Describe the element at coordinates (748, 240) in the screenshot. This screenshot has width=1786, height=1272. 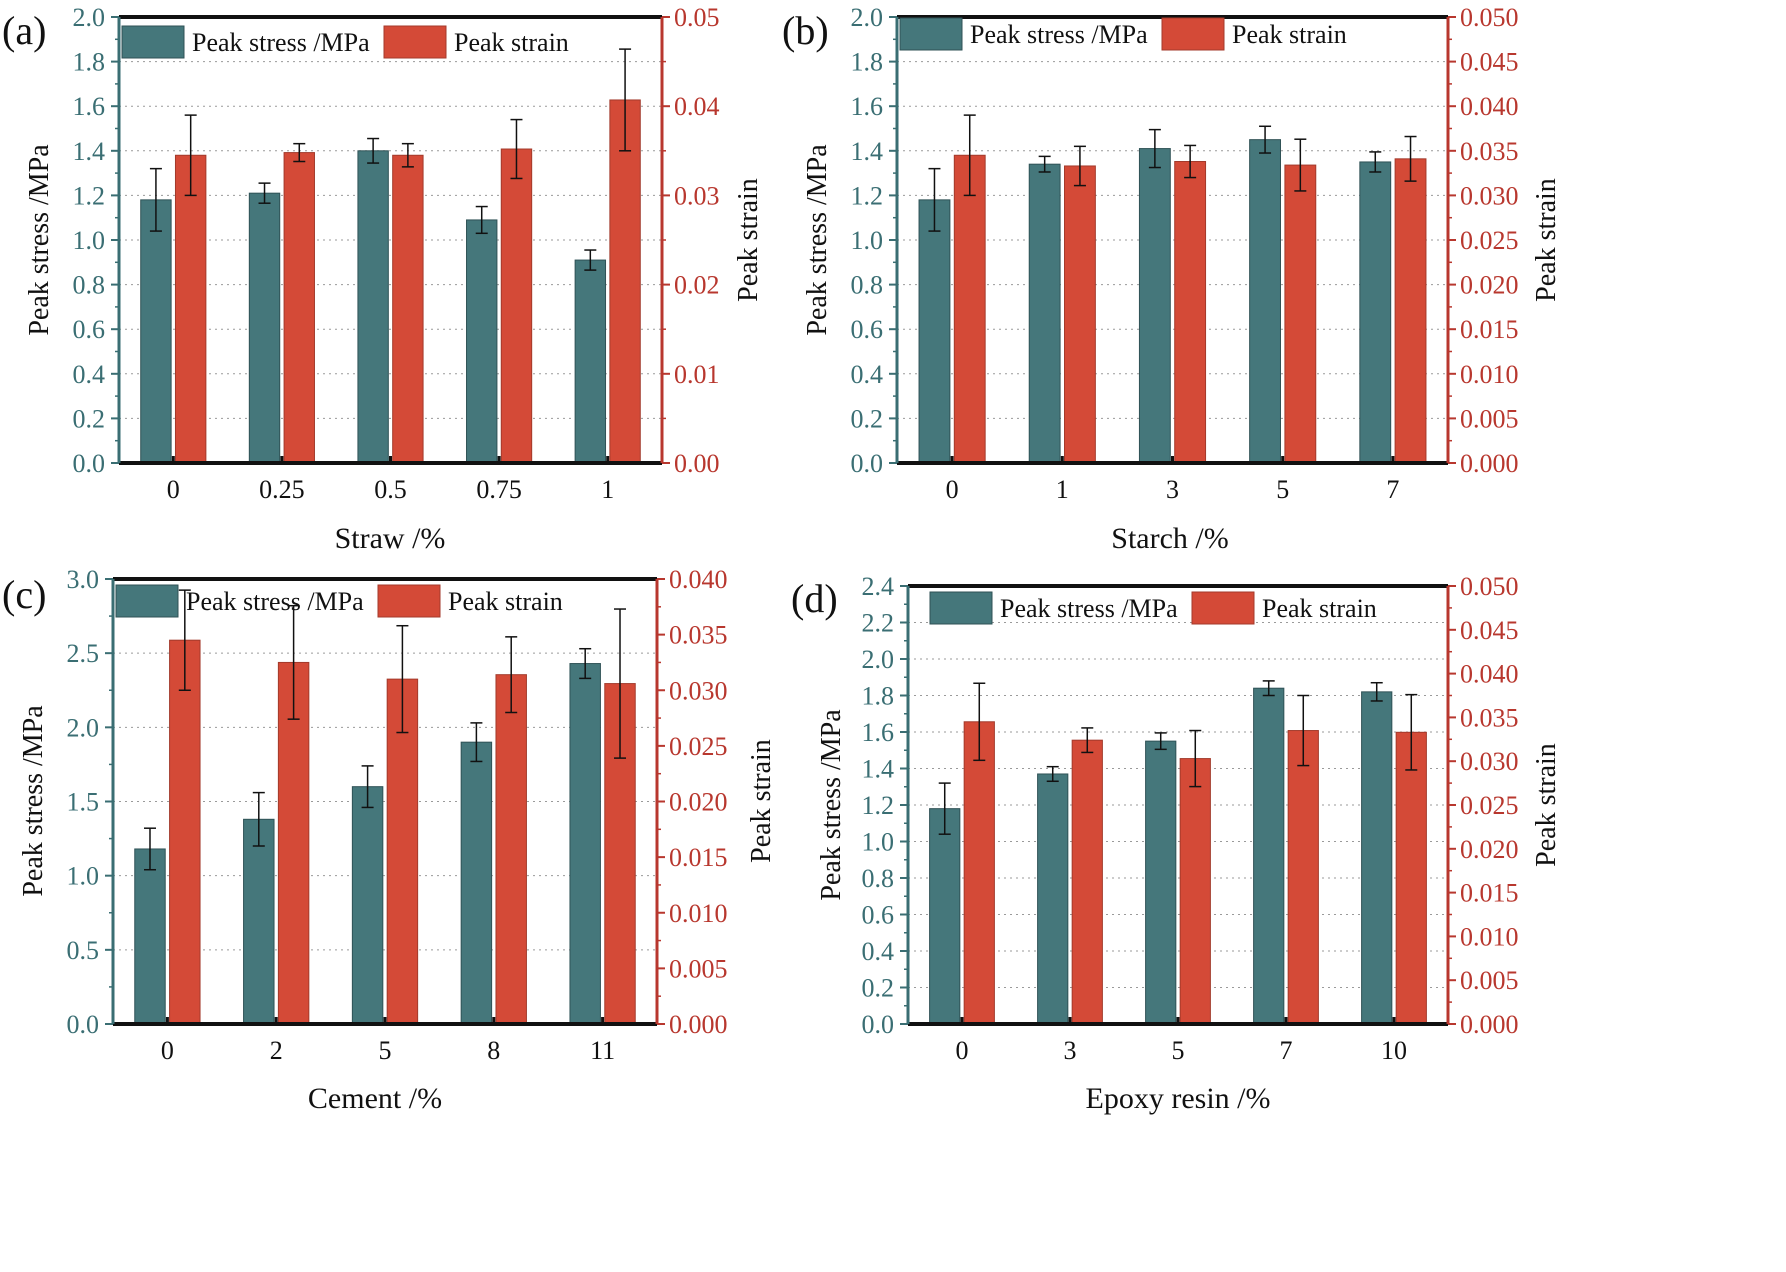
I see `y-right-axis-title: Peak strain` at that location.